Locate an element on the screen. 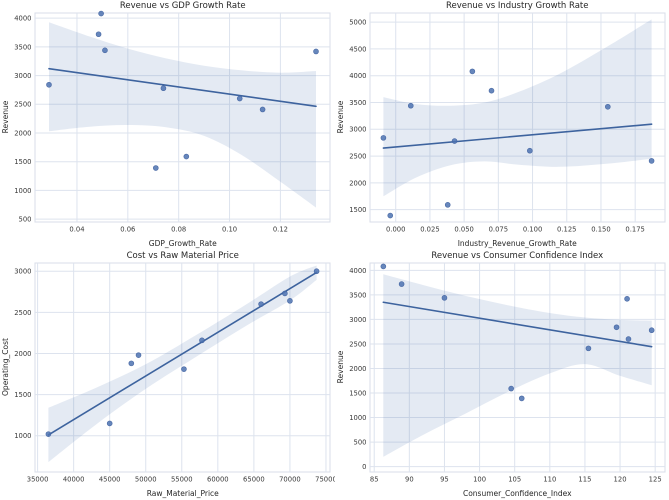 This screenshot has width=669, height=500. x-tick-label: 0.10 is located at coordinates (229, 230).